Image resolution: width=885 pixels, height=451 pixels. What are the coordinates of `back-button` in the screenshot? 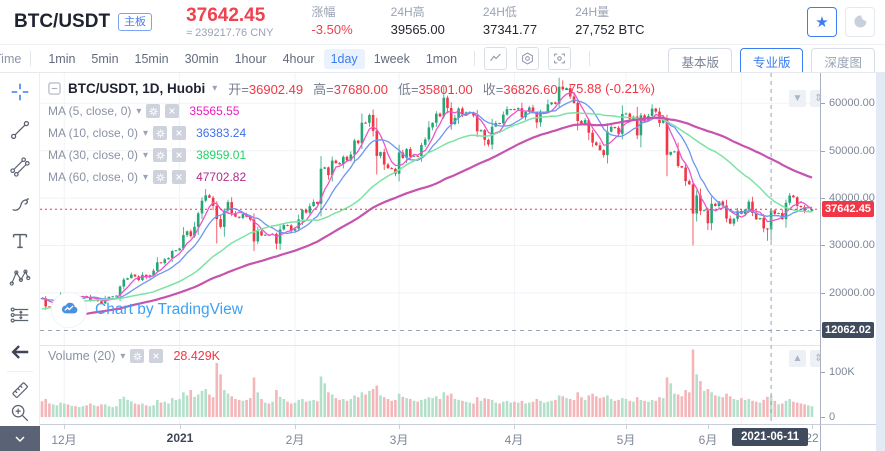 It's located at (20, 352).